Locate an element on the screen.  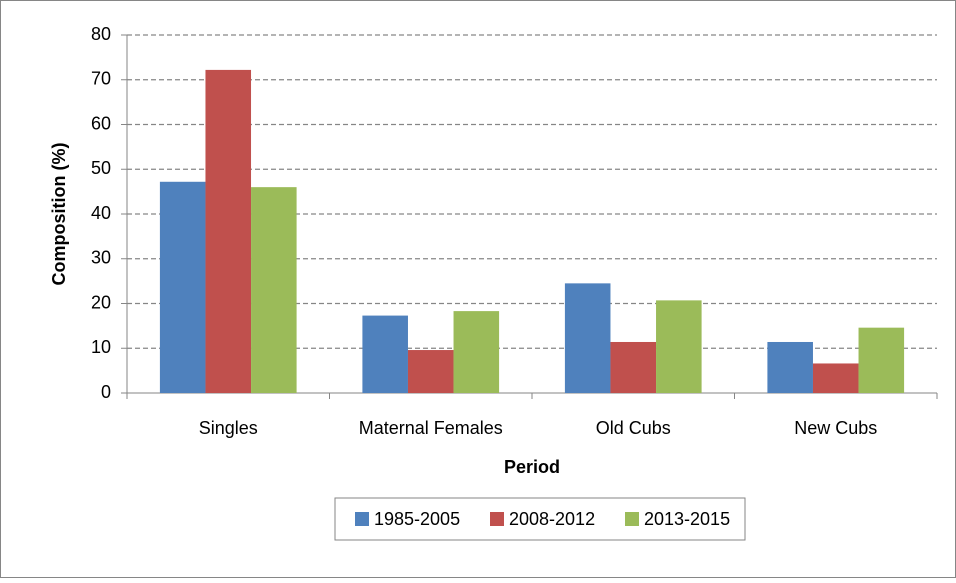
y-tick-label: 70 is located at coordinates (101, 79).